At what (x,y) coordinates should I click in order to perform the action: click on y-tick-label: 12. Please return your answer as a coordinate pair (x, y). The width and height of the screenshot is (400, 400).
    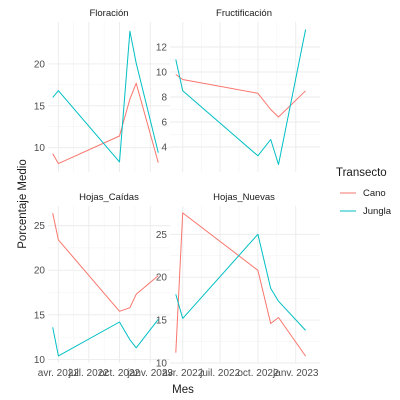
    Looking at the image, I should click on (162, 48).